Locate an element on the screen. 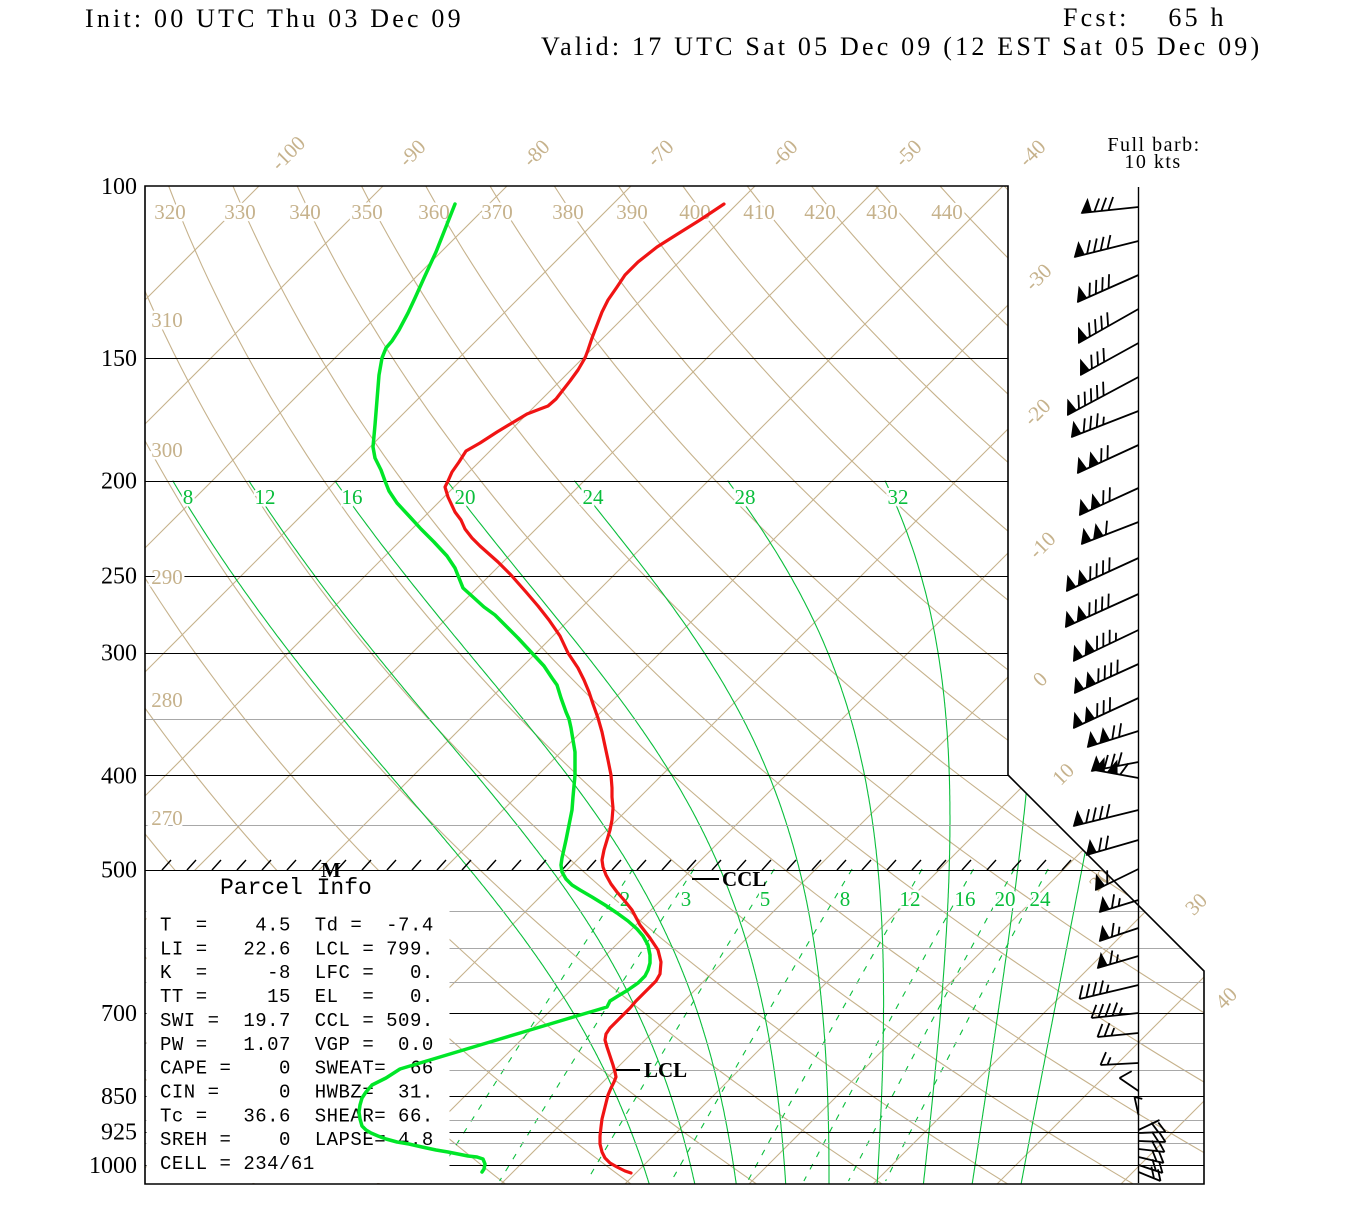 This screenshot has width=1350, height=1205. svg-text: 330 is located at coordinates (240, 212).